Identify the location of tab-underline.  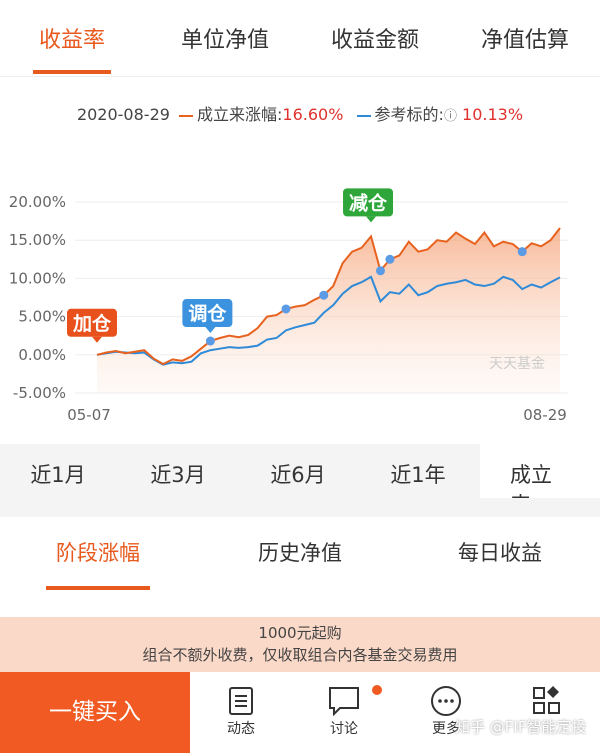
(72, 72).